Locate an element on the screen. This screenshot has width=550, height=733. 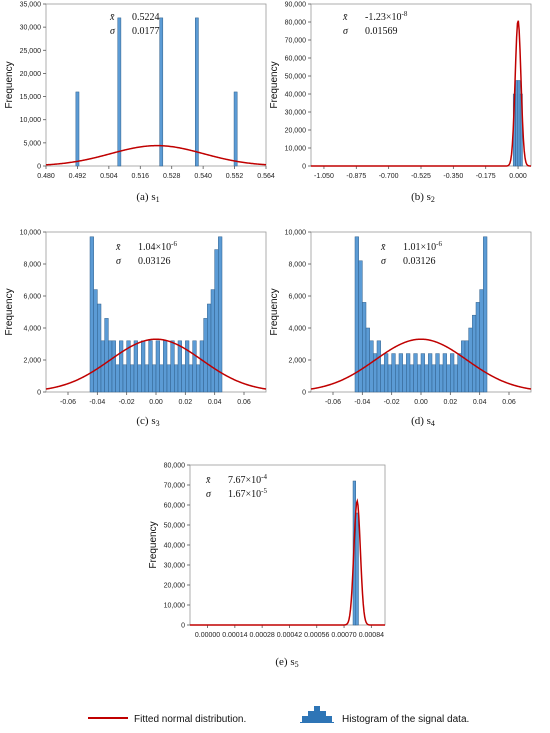
x-tick-label: -0.04 is located at coordinates (362, 402).